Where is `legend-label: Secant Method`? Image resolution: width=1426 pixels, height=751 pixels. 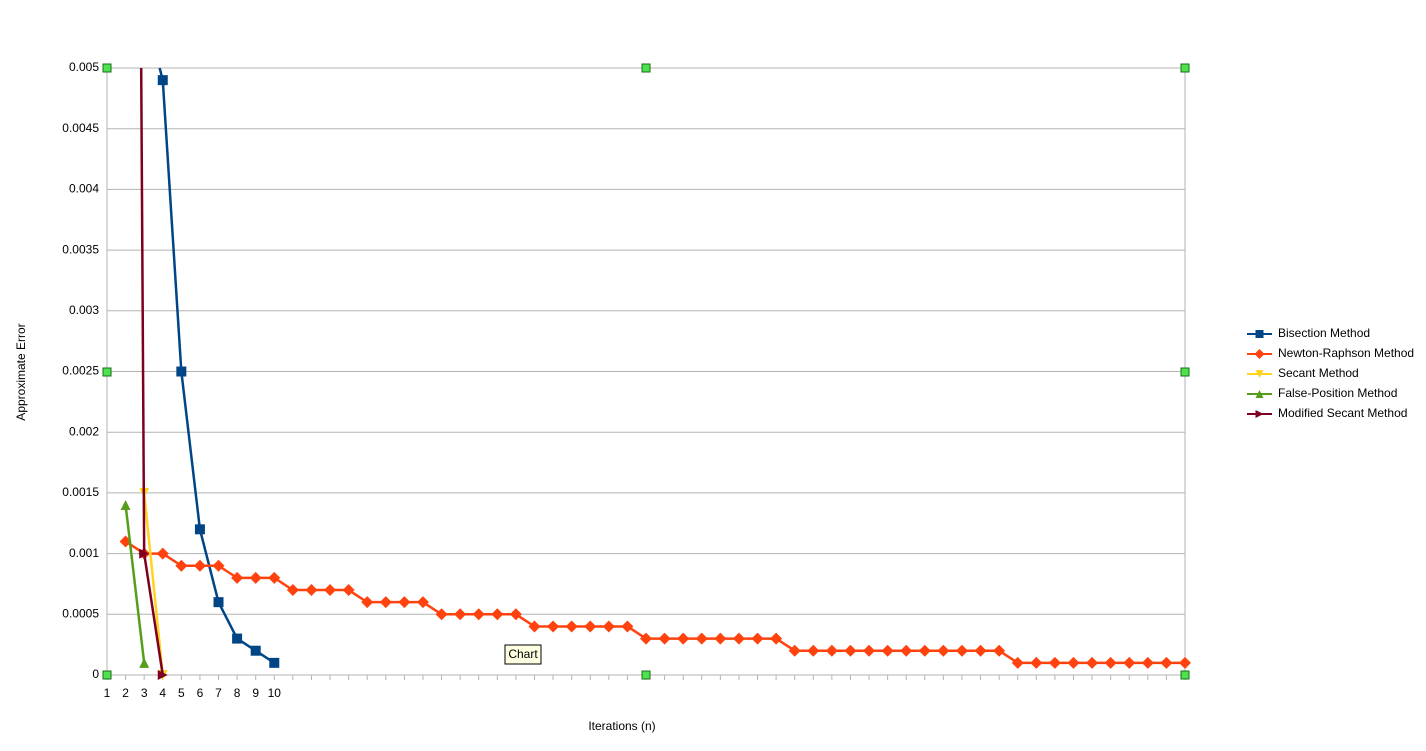 legend-label: Secant Method is located at coordinates (1318, 373).